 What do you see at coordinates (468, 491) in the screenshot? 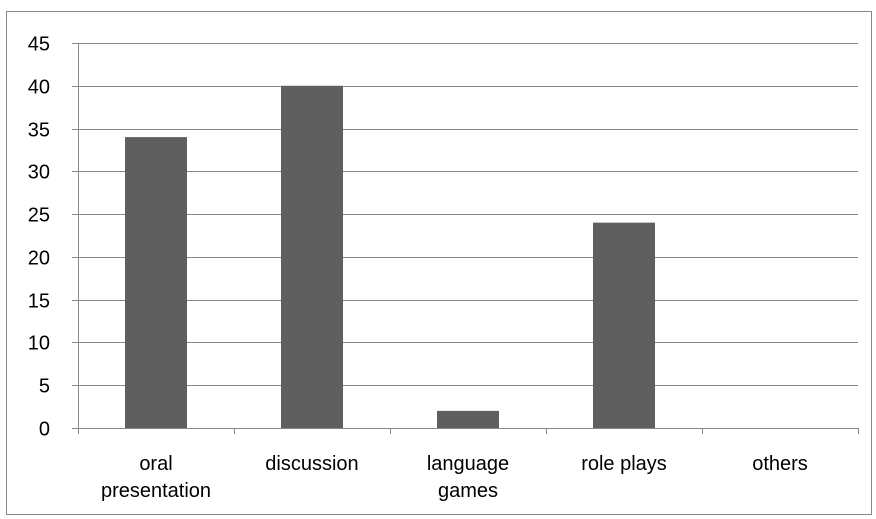
I see `x-category-label-line: games` at bounding box center [468, 491].